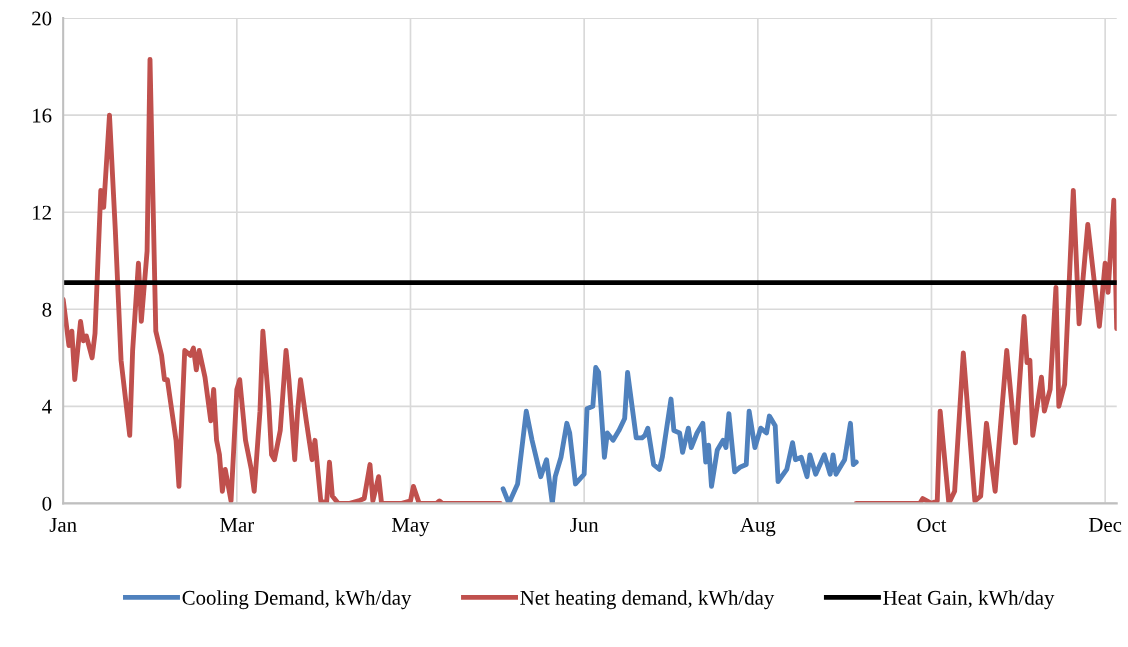 The image size is (1128, 647). Describe the element at coordinates (47, 406) in the screenshot. I see `y-tick-label: 4` at that location.